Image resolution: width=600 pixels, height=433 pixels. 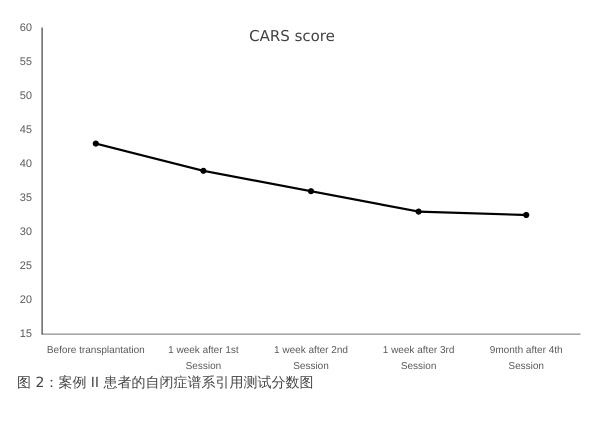 I want to click on x-tick-label: 1 week after 1st Session, so click(x=203, y=358).